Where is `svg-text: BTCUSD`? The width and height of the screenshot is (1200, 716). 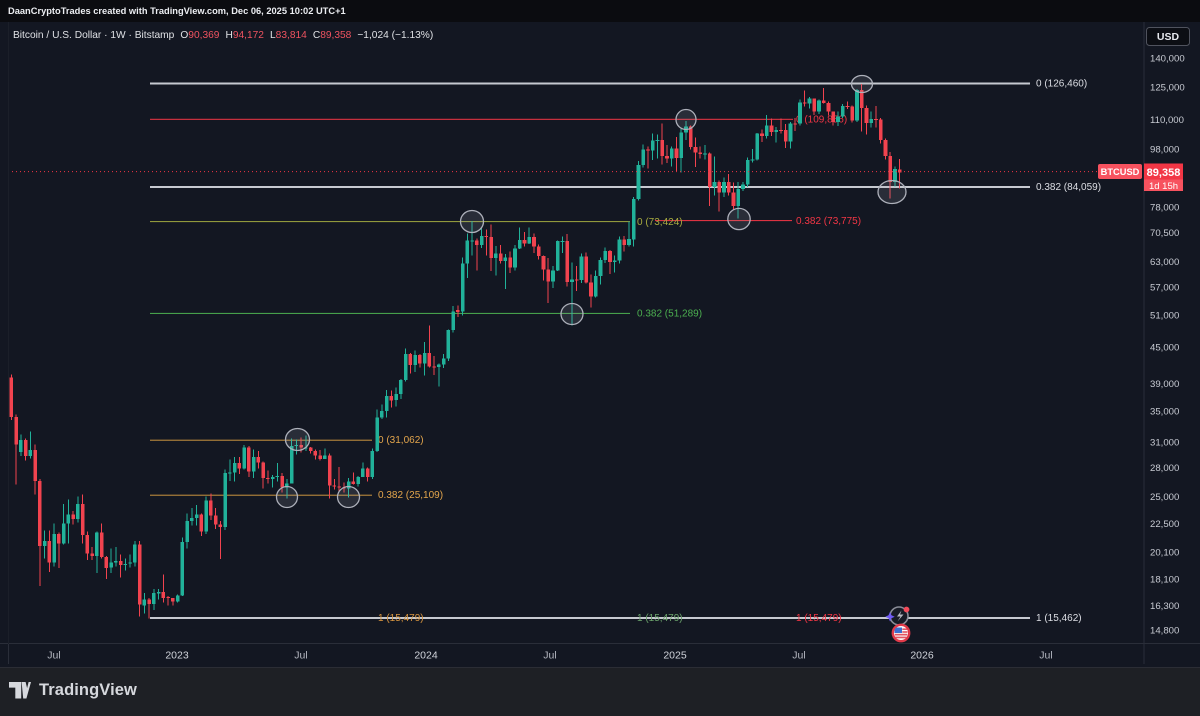 svg-text: BTCUSD is located at coordinates (1120, 172).